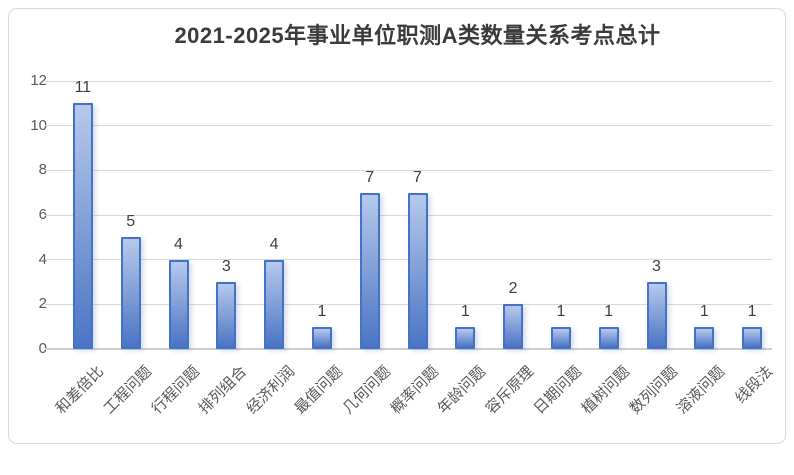 This screenshot has height=475, width=794. What do you see at coordinates (83, 88) in the screenshot?
I see `value-label: 11` at bounding box center [83, 88].